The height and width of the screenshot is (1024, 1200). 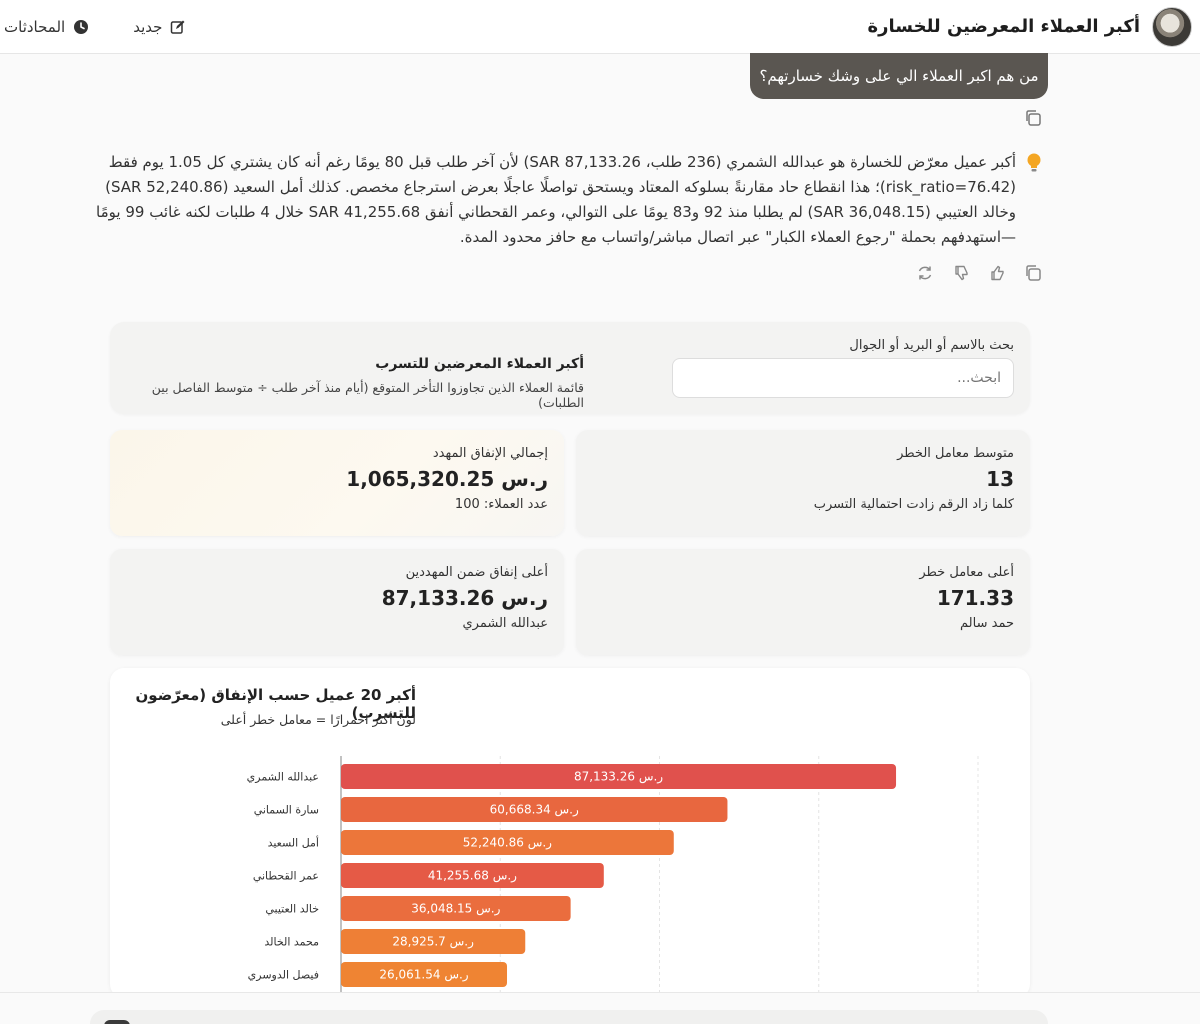 What do you see at coordinates (490, 453) in the screenshot?
I see `kpi-label: إجمالي الإنفاق المهدد` at bounding box center [490, 453].